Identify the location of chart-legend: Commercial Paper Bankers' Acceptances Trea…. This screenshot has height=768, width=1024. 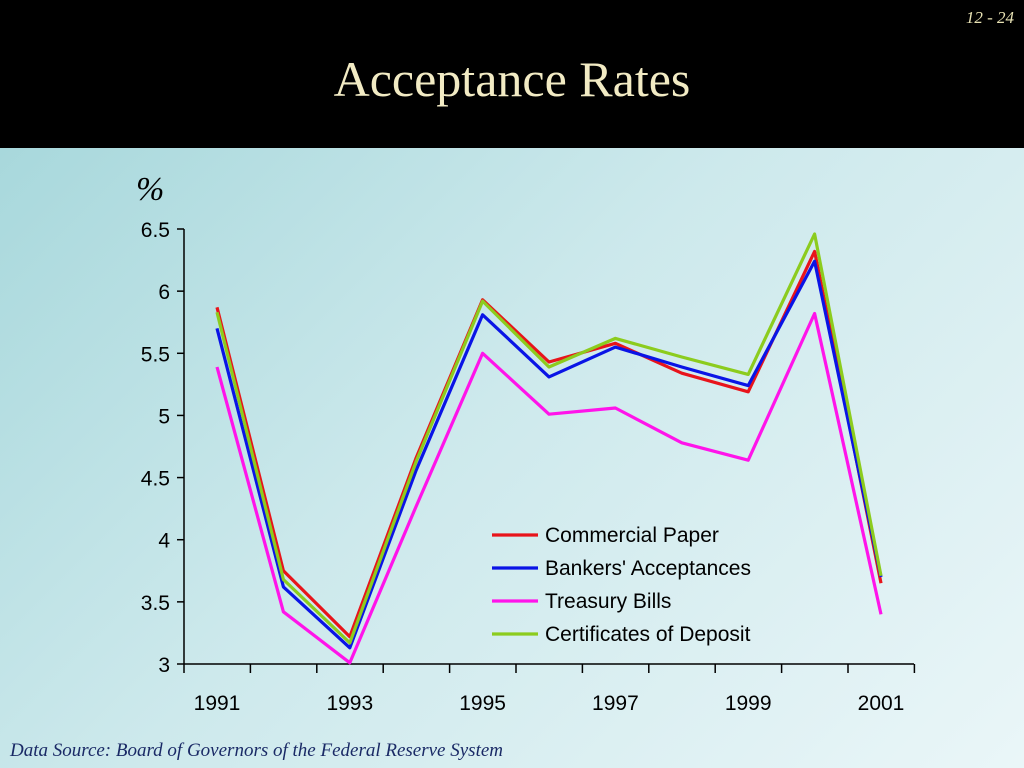
(621, 585).